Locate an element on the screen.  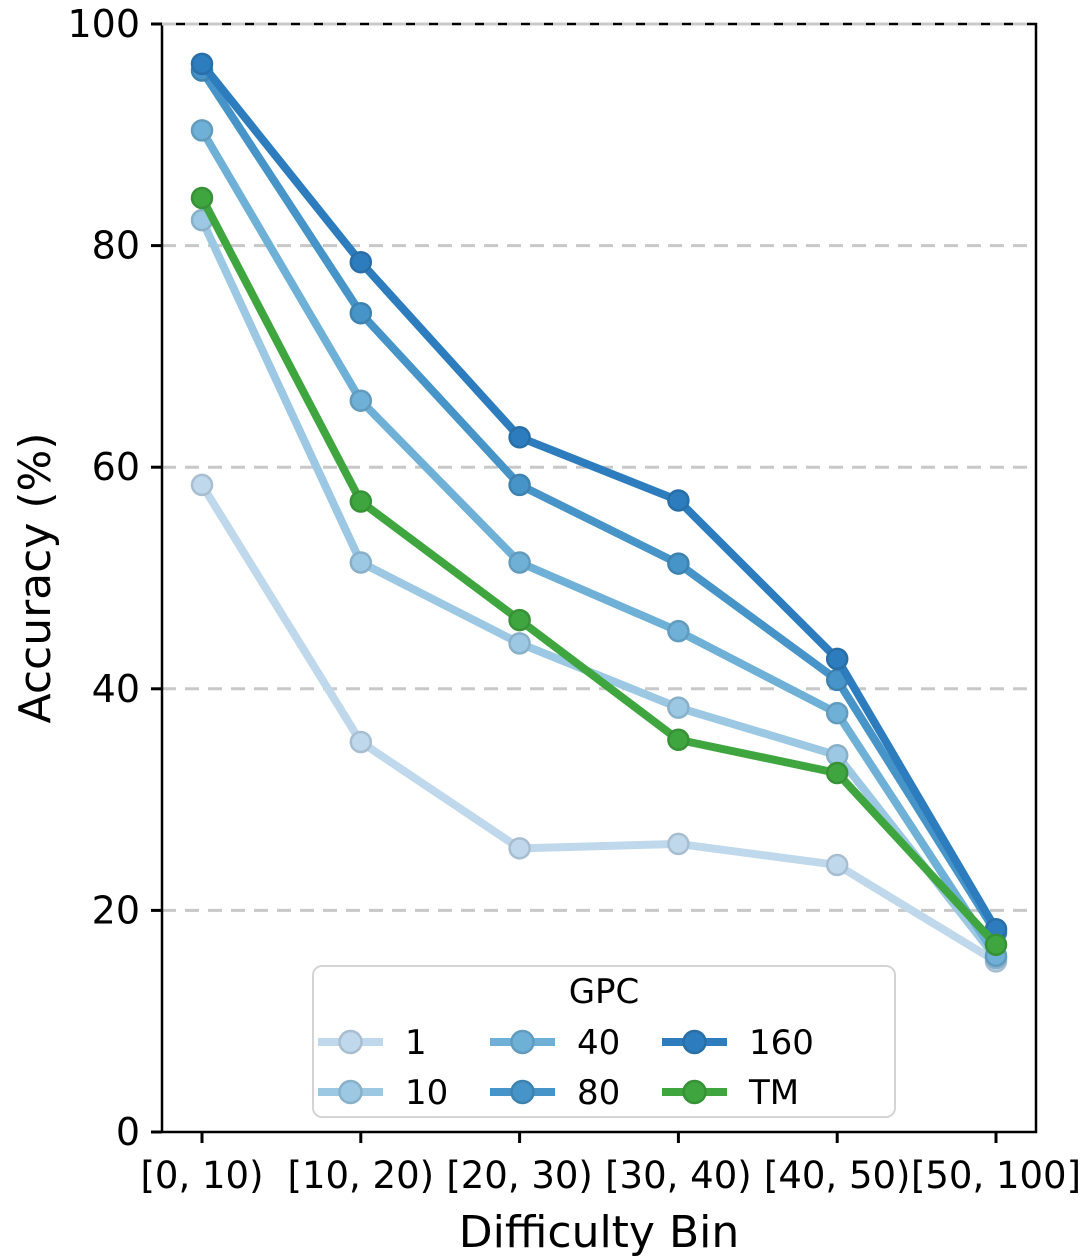
legend-label-40: 40 is located at coordinates (598, 1043).